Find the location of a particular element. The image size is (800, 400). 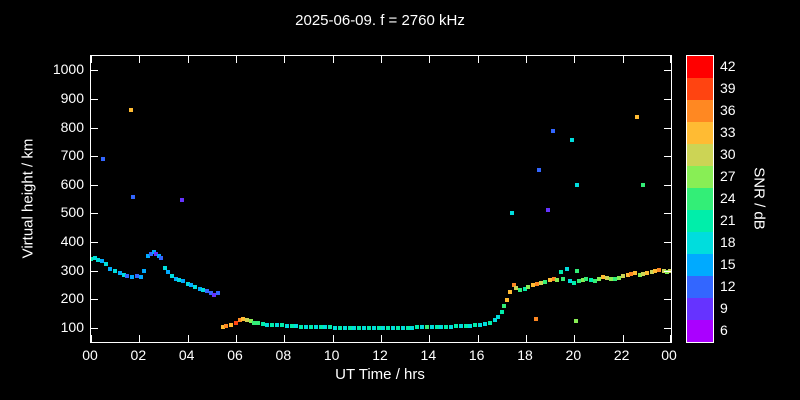

y-tick-label: 300 is located at coordinates (72, 269).